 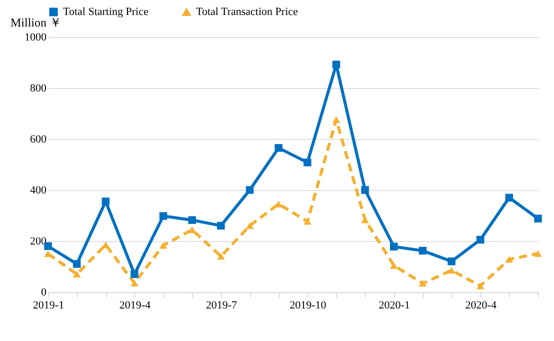 What do you see at coordinates (135, 306) in the screenshot?
I see `x-tick-label: 2019-4` at bounding box center [135, 306].